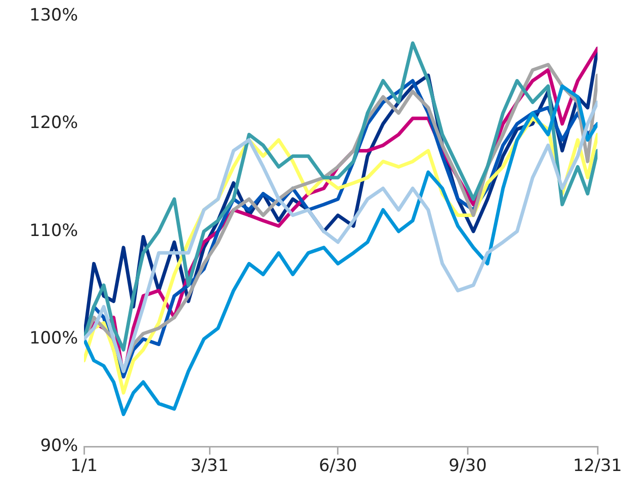 The image size is (624, 483). What do you see at coordinates (53, 338) in the screenshot?
I see `y-tick-label: 100%` at bounding box center [53, 338].